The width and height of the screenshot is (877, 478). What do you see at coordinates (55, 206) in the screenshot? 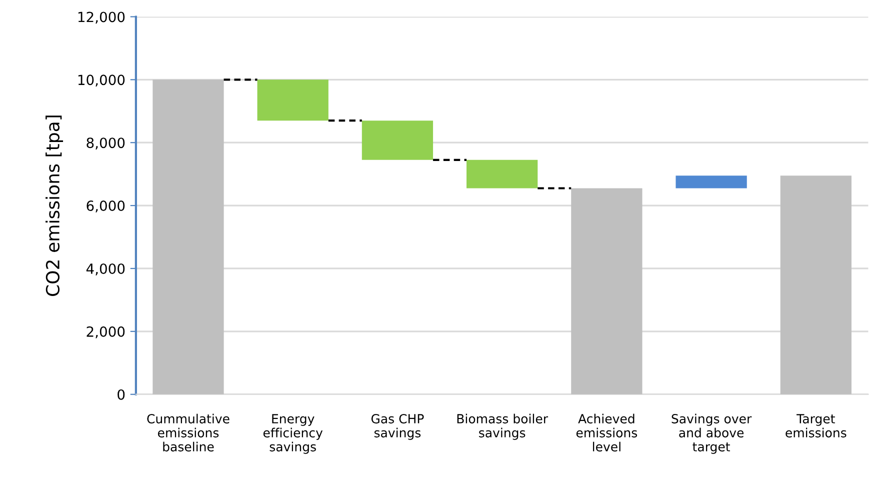
I see `y-axis-title: CO2 emissions [tpa]` at bounding box center [55, 206].